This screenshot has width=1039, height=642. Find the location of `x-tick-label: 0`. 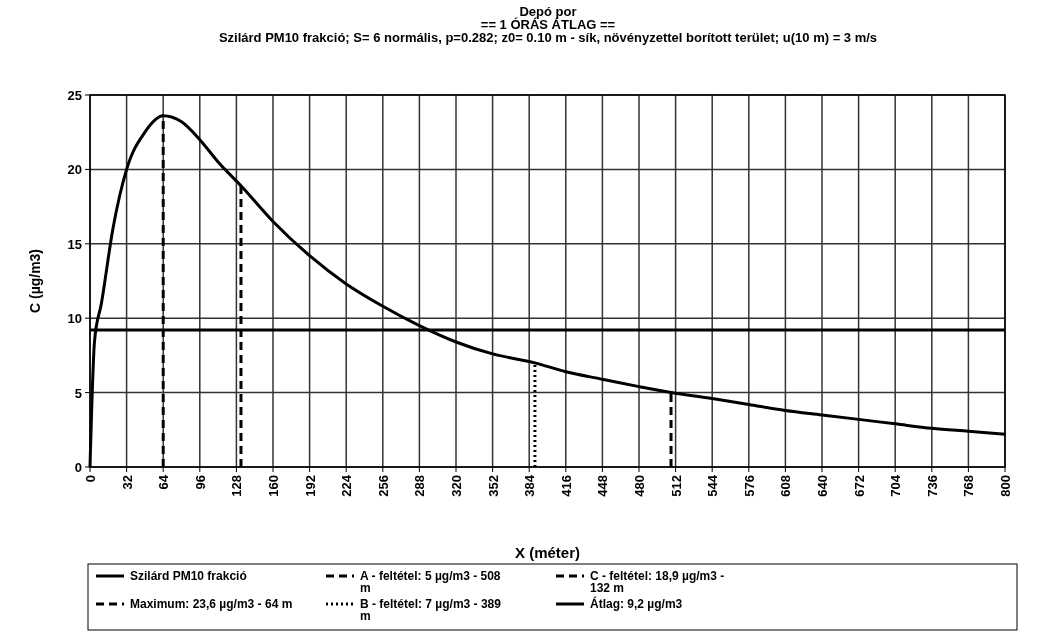

x-tick-label: 0 is located at coordinates (90, 479).